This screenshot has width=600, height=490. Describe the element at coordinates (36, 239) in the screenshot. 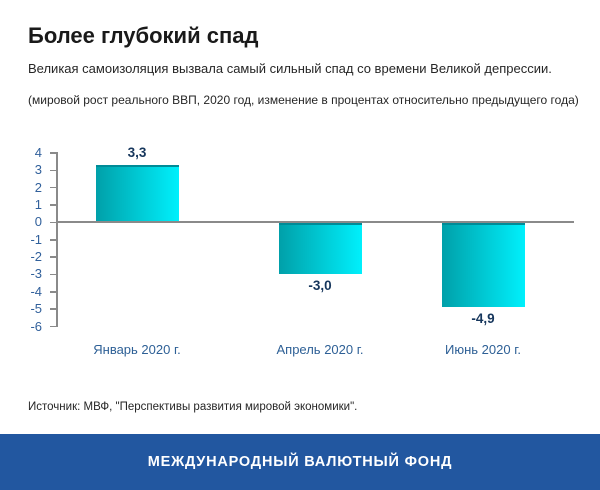

I see `y-axis-tick-label: -1` at that location.